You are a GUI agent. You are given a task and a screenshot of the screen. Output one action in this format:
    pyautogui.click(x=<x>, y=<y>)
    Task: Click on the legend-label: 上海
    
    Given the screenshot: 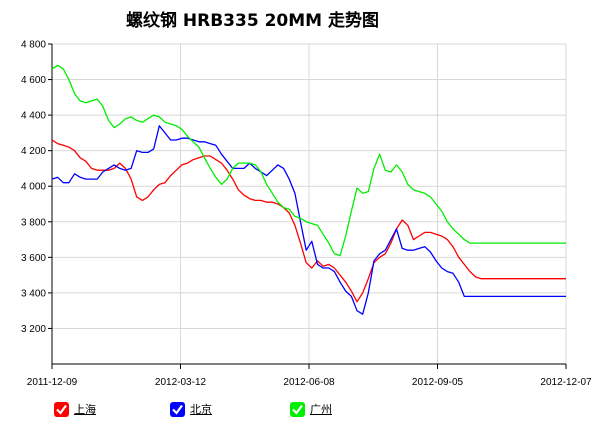 What is the action you would take?
    pyautogui.click(x=85, y=409)
    